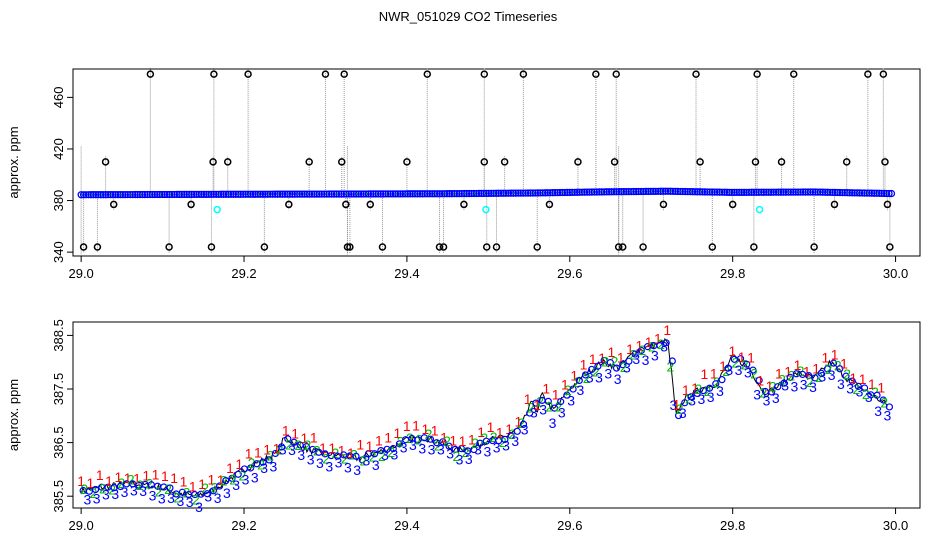 This screenshot has width=936, height=540. What do you see at coordinates (58, 442) in the screenshot?
I see `y-tick-label: 386.5` at bounding box center [58, 442].